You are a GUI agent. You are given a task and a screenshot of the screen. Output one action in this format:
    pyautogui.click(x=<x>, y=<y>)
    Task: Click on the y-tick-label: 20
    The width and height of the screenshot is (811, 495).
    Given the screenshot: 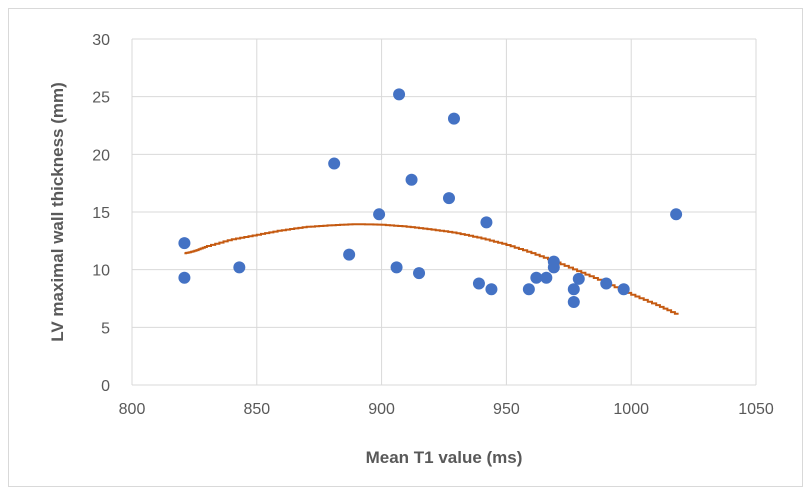 What is the action you would take?
    pyautogui.click(x=101, y=155)
    